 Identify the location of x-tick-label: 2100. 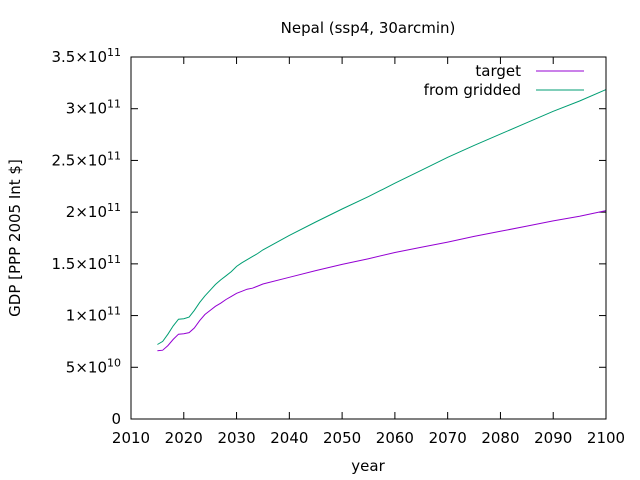
(606, 438).